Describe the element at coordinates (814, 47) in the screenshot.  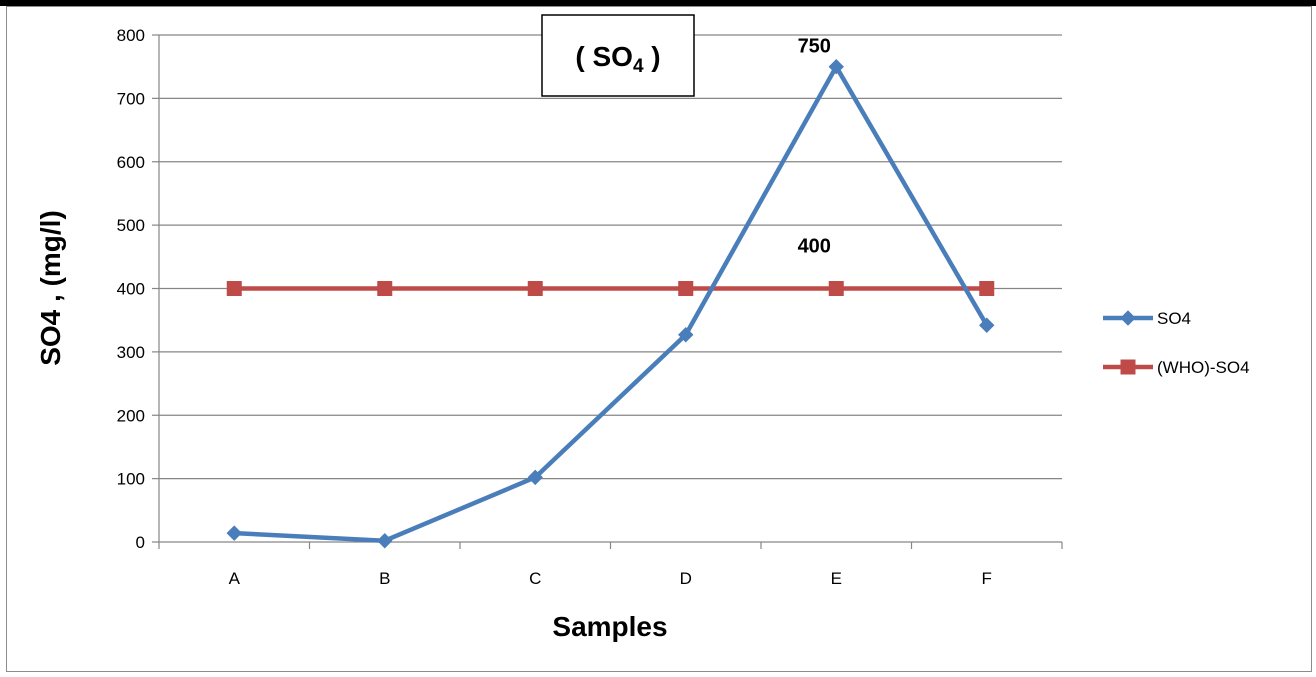
I see `data-label: 750` at that location.